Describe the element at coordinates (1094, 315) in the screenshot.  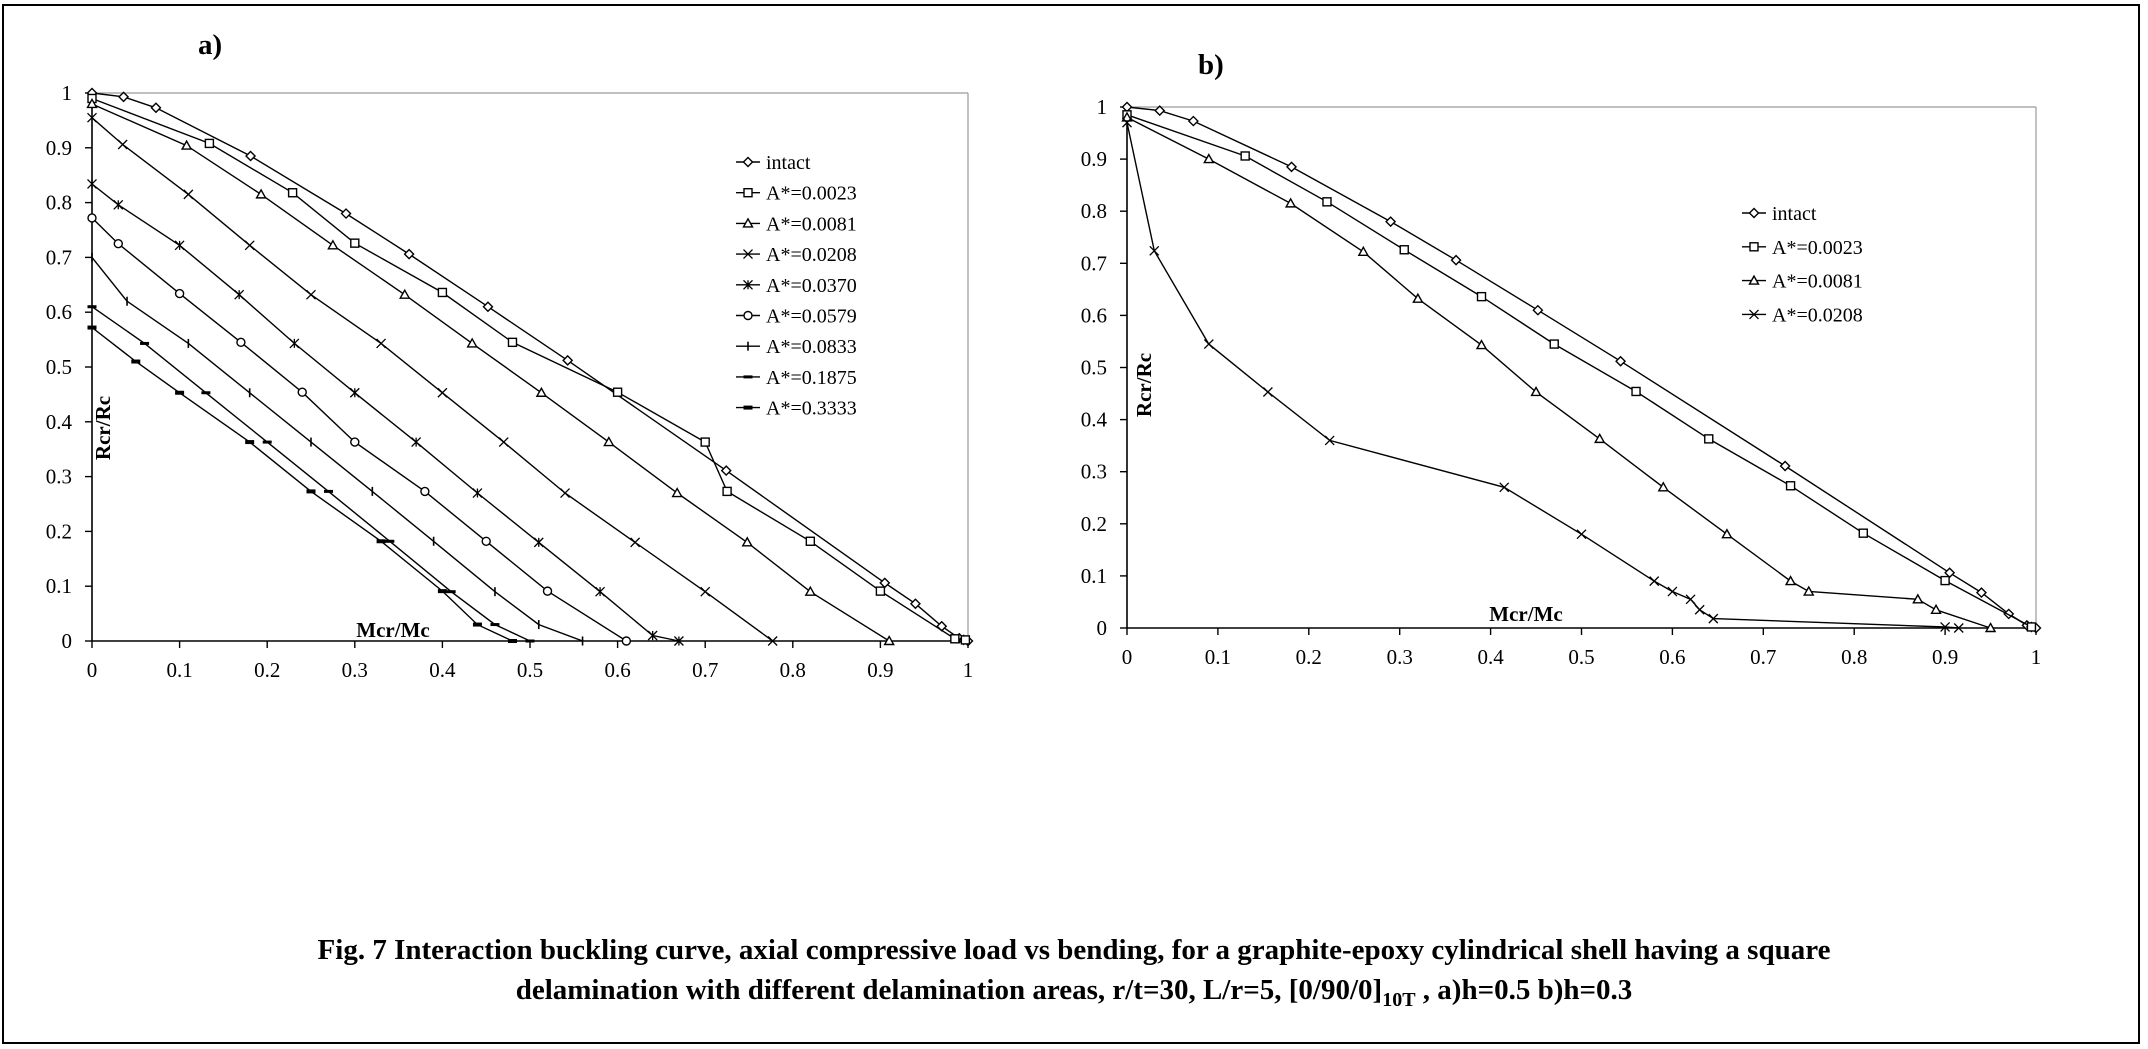
I see `y-tick-label: 0.6` at that location.